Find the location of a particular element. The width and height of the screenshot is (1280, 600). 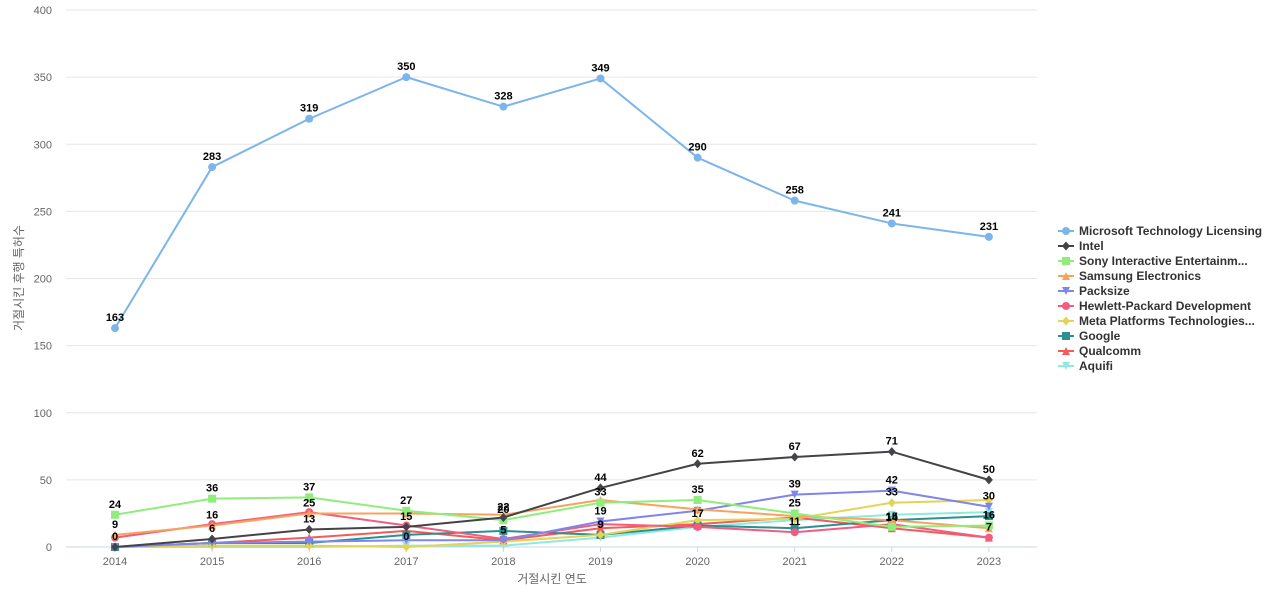

x-tick-label: 2014 is located at coordinates (115, 562).